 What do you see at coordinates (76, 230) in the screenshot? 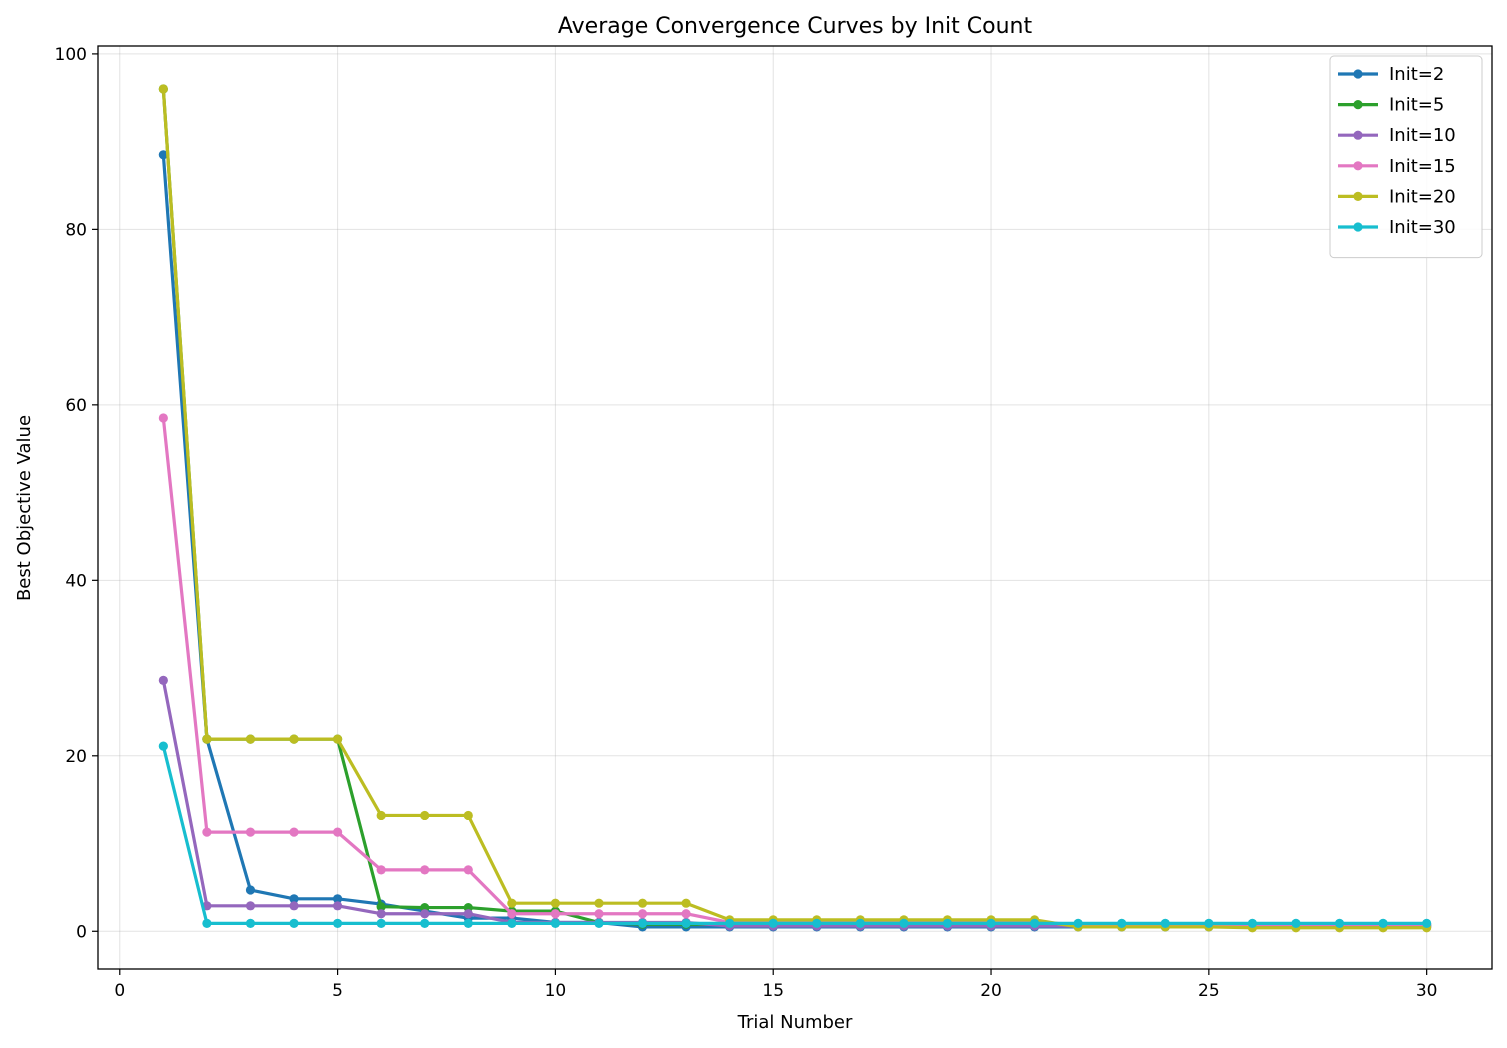
I see `y-tick-label: 80` at bounding box center [76, 230].